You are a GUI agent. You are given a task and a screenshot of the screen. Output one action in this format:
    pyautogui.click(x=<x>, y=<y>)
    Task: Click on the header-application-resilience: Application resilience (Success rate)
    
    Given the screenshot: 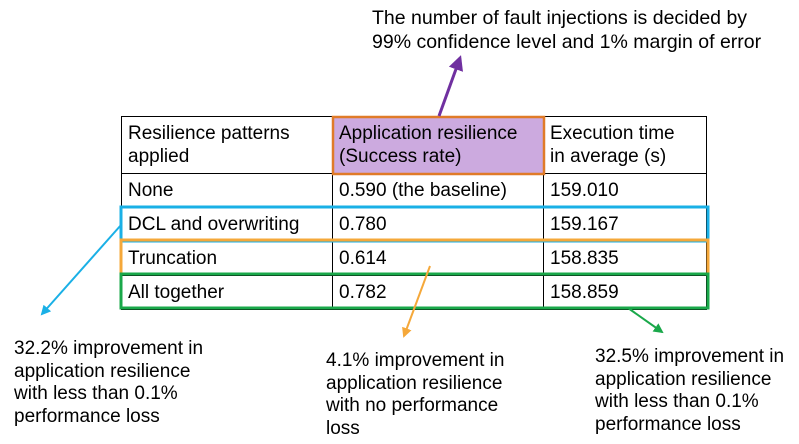 What is the action you would take?
    pyautogui.click(x=438, y=145)
    